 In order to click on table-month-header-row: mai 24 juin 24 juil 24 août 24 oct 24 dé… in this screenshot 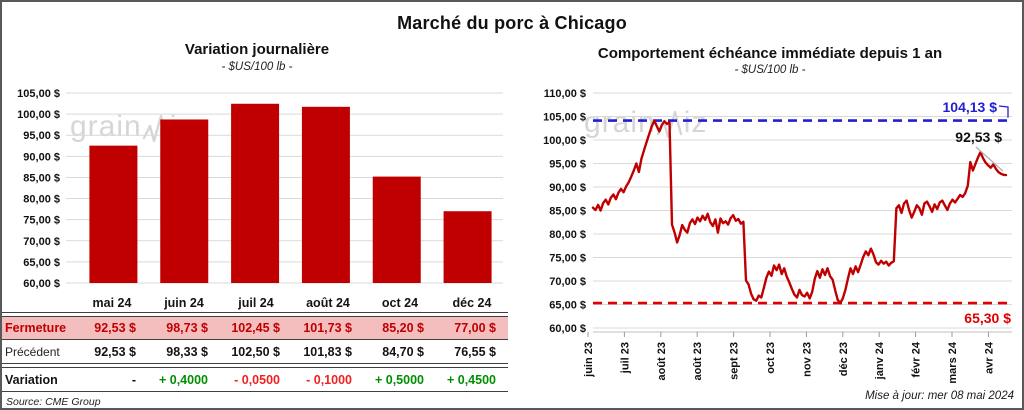, I will do `click(255, 303)`.